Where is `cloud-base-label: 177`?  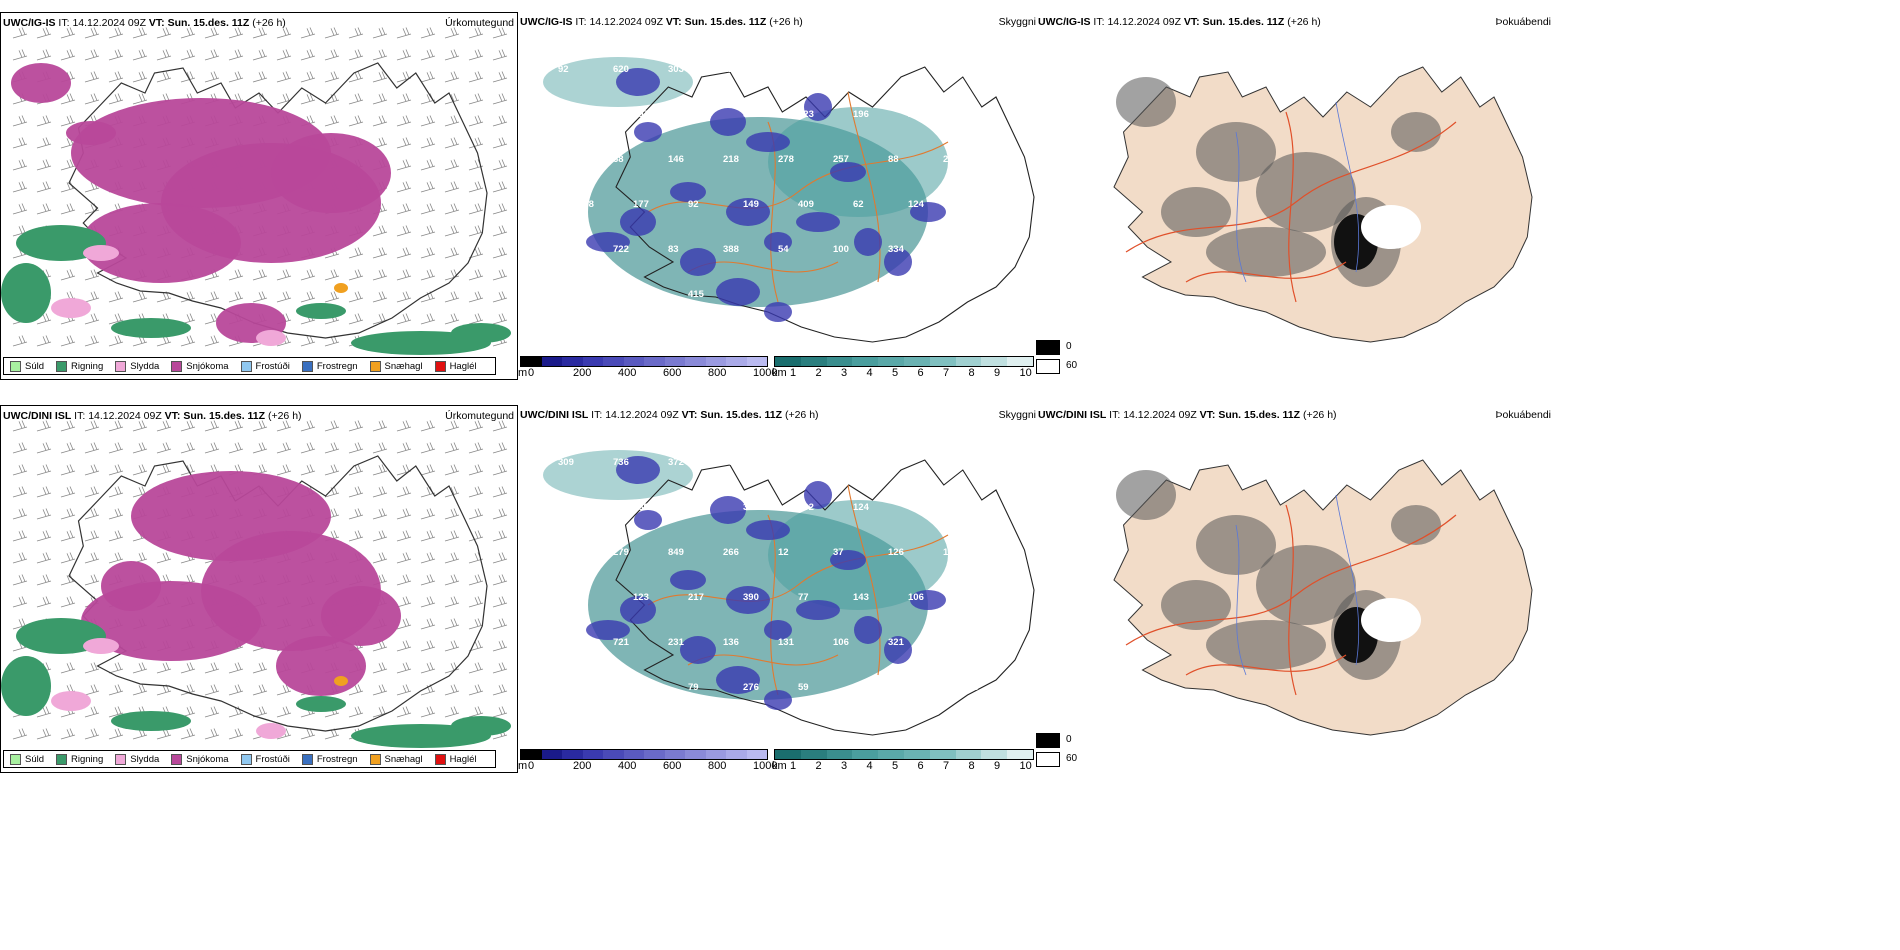
cloud-base-label: 177 is located at coordinates (641, 204).